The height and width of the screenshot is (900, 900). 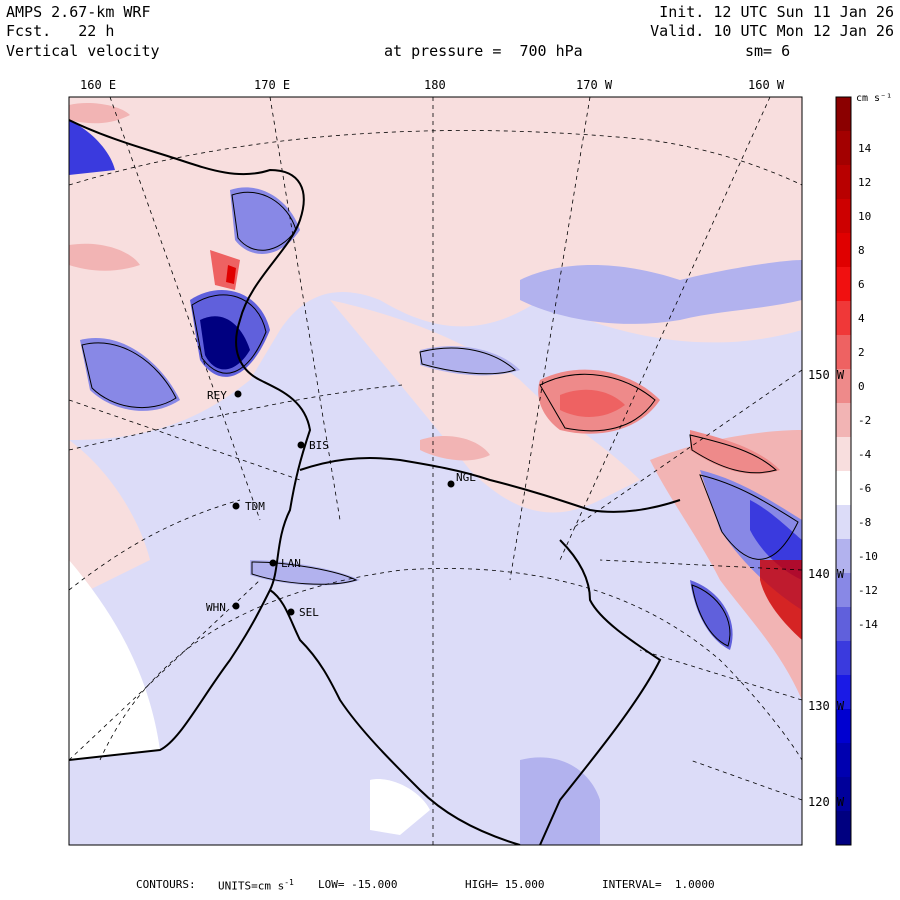 What do you see at coordinates (60, 31) in the screenshot?
I see `forecast-hour: Fcst. 22 h` at bounding box center [60, 31].